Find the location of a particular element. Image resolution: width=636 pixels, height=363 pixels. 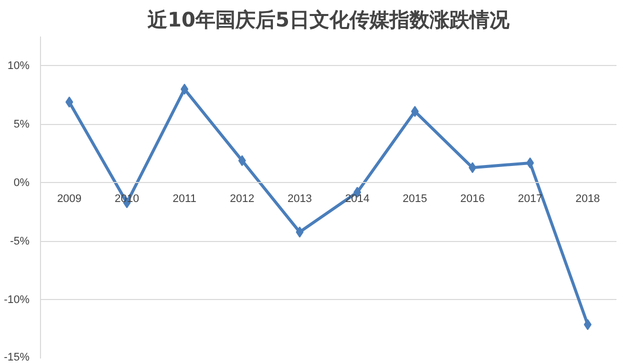

x-tick-label: 2016 is located at coordinates (472, 198).